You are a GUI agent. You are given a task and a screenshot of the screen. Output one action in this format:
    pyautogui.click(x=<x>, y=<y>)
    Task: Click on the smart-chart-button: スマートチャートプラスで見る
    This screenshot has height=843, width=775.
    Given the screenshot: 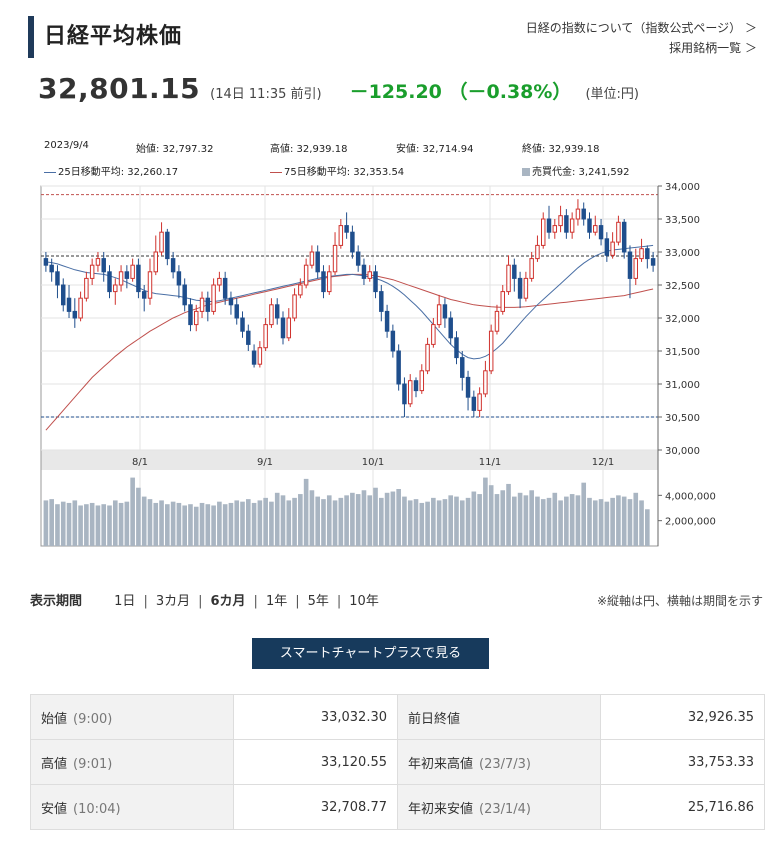 What is the action you would take?
    pyautogui.click(x=370, y=653)
    